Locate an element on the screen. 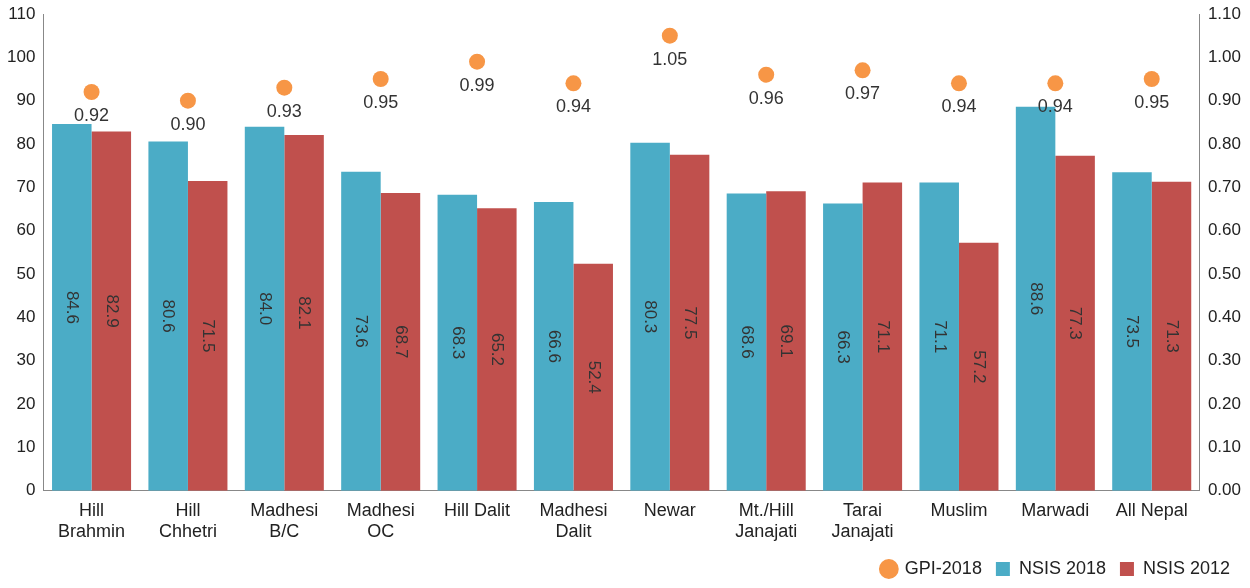  data-label: 84.0 is located at coordinates (265, 309).